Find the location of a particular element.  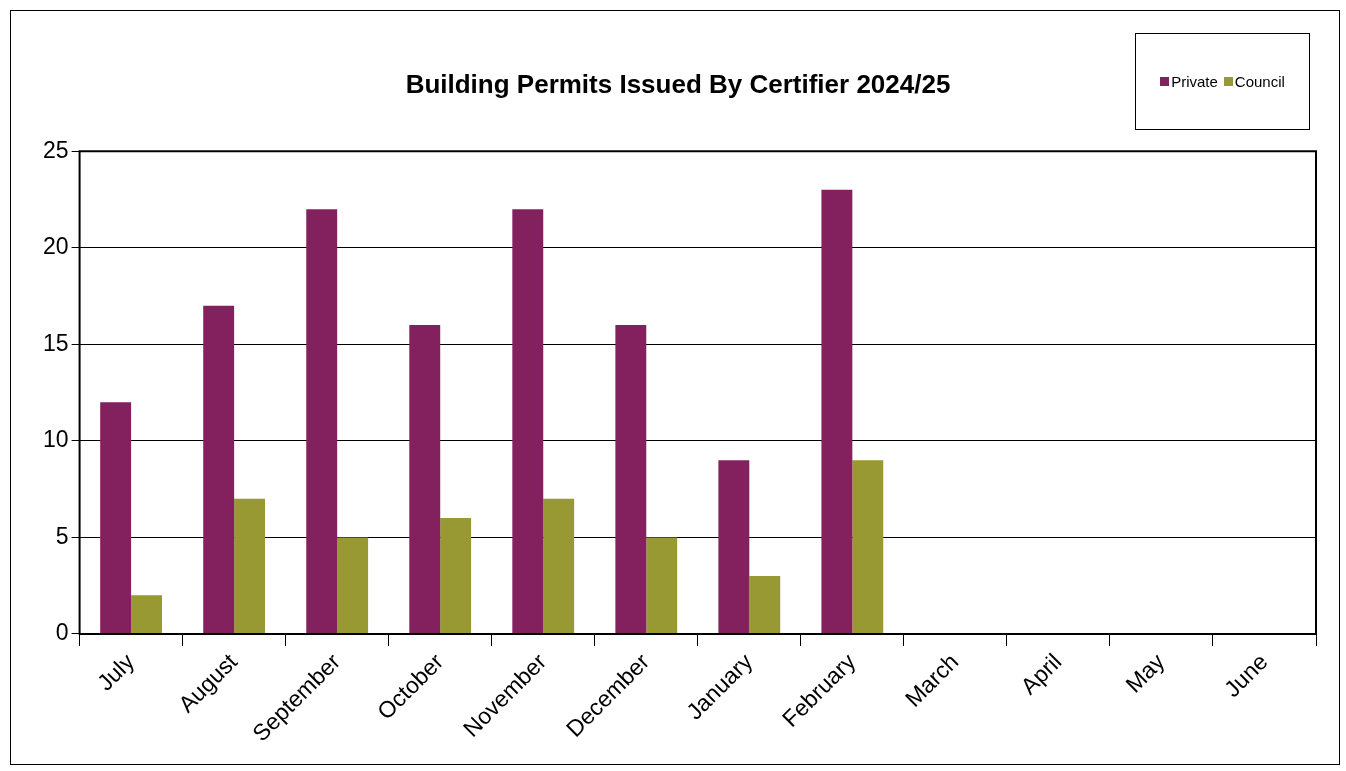

y-tick-label: 20 is located at coordinates (55, 246).